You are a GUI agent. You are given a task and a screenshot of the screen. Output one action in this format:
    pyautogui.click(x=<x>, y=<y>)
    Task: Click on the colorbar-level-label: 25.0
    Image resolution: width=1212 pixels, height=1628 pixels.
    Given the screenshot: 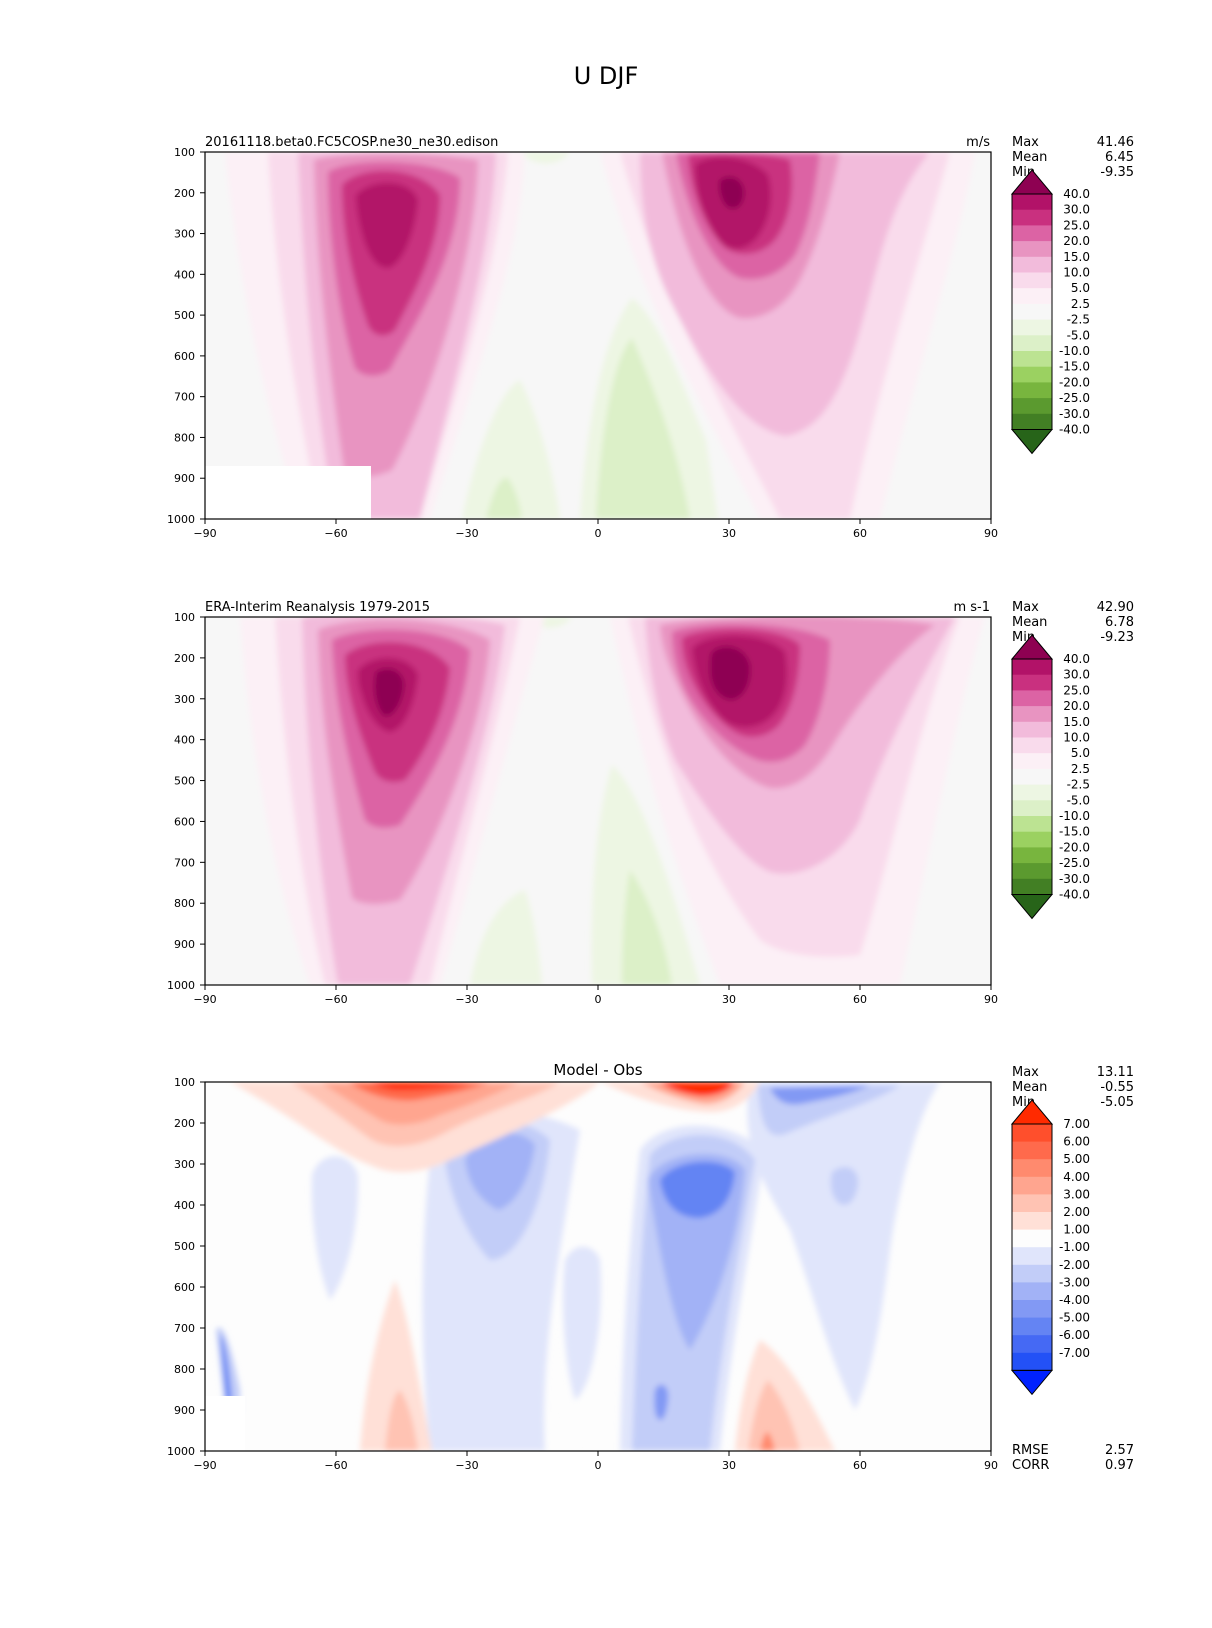 What is the action you would take?
    pyautogui.click(x=1076, y=690)
    